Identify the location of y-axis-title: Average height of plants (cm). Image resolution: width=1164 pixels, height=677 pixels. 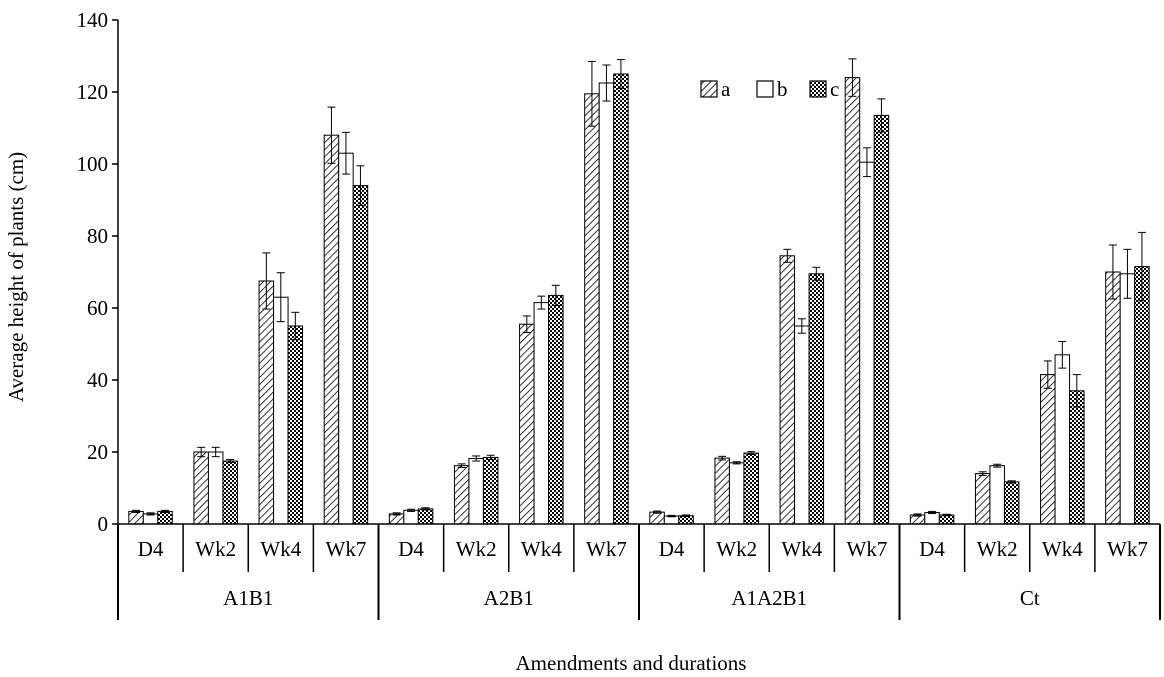
(16, 277).